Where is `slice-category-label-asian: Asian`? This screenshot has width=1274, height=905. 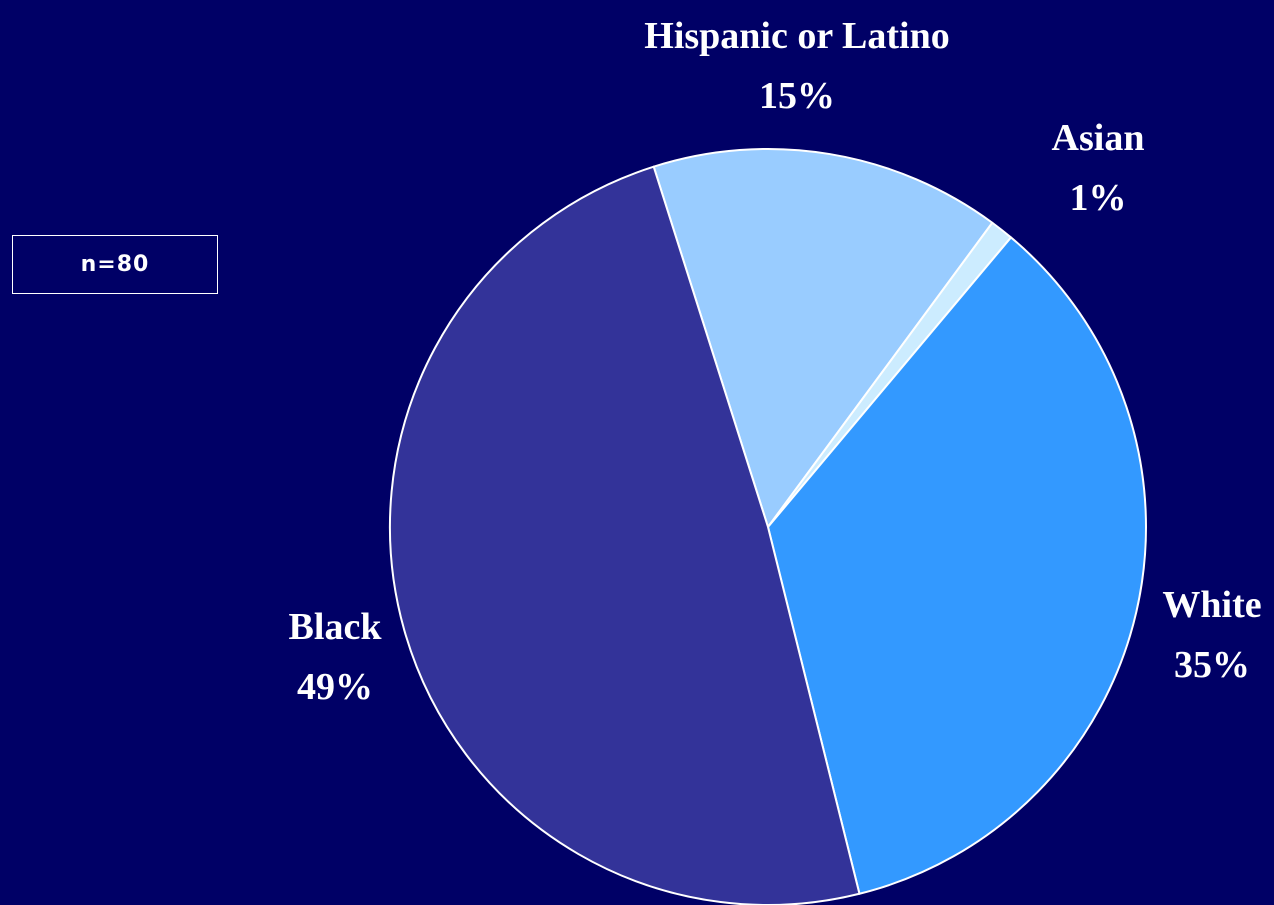 slice-category-label-asian: Asian is located at coordinates (1098, 138).